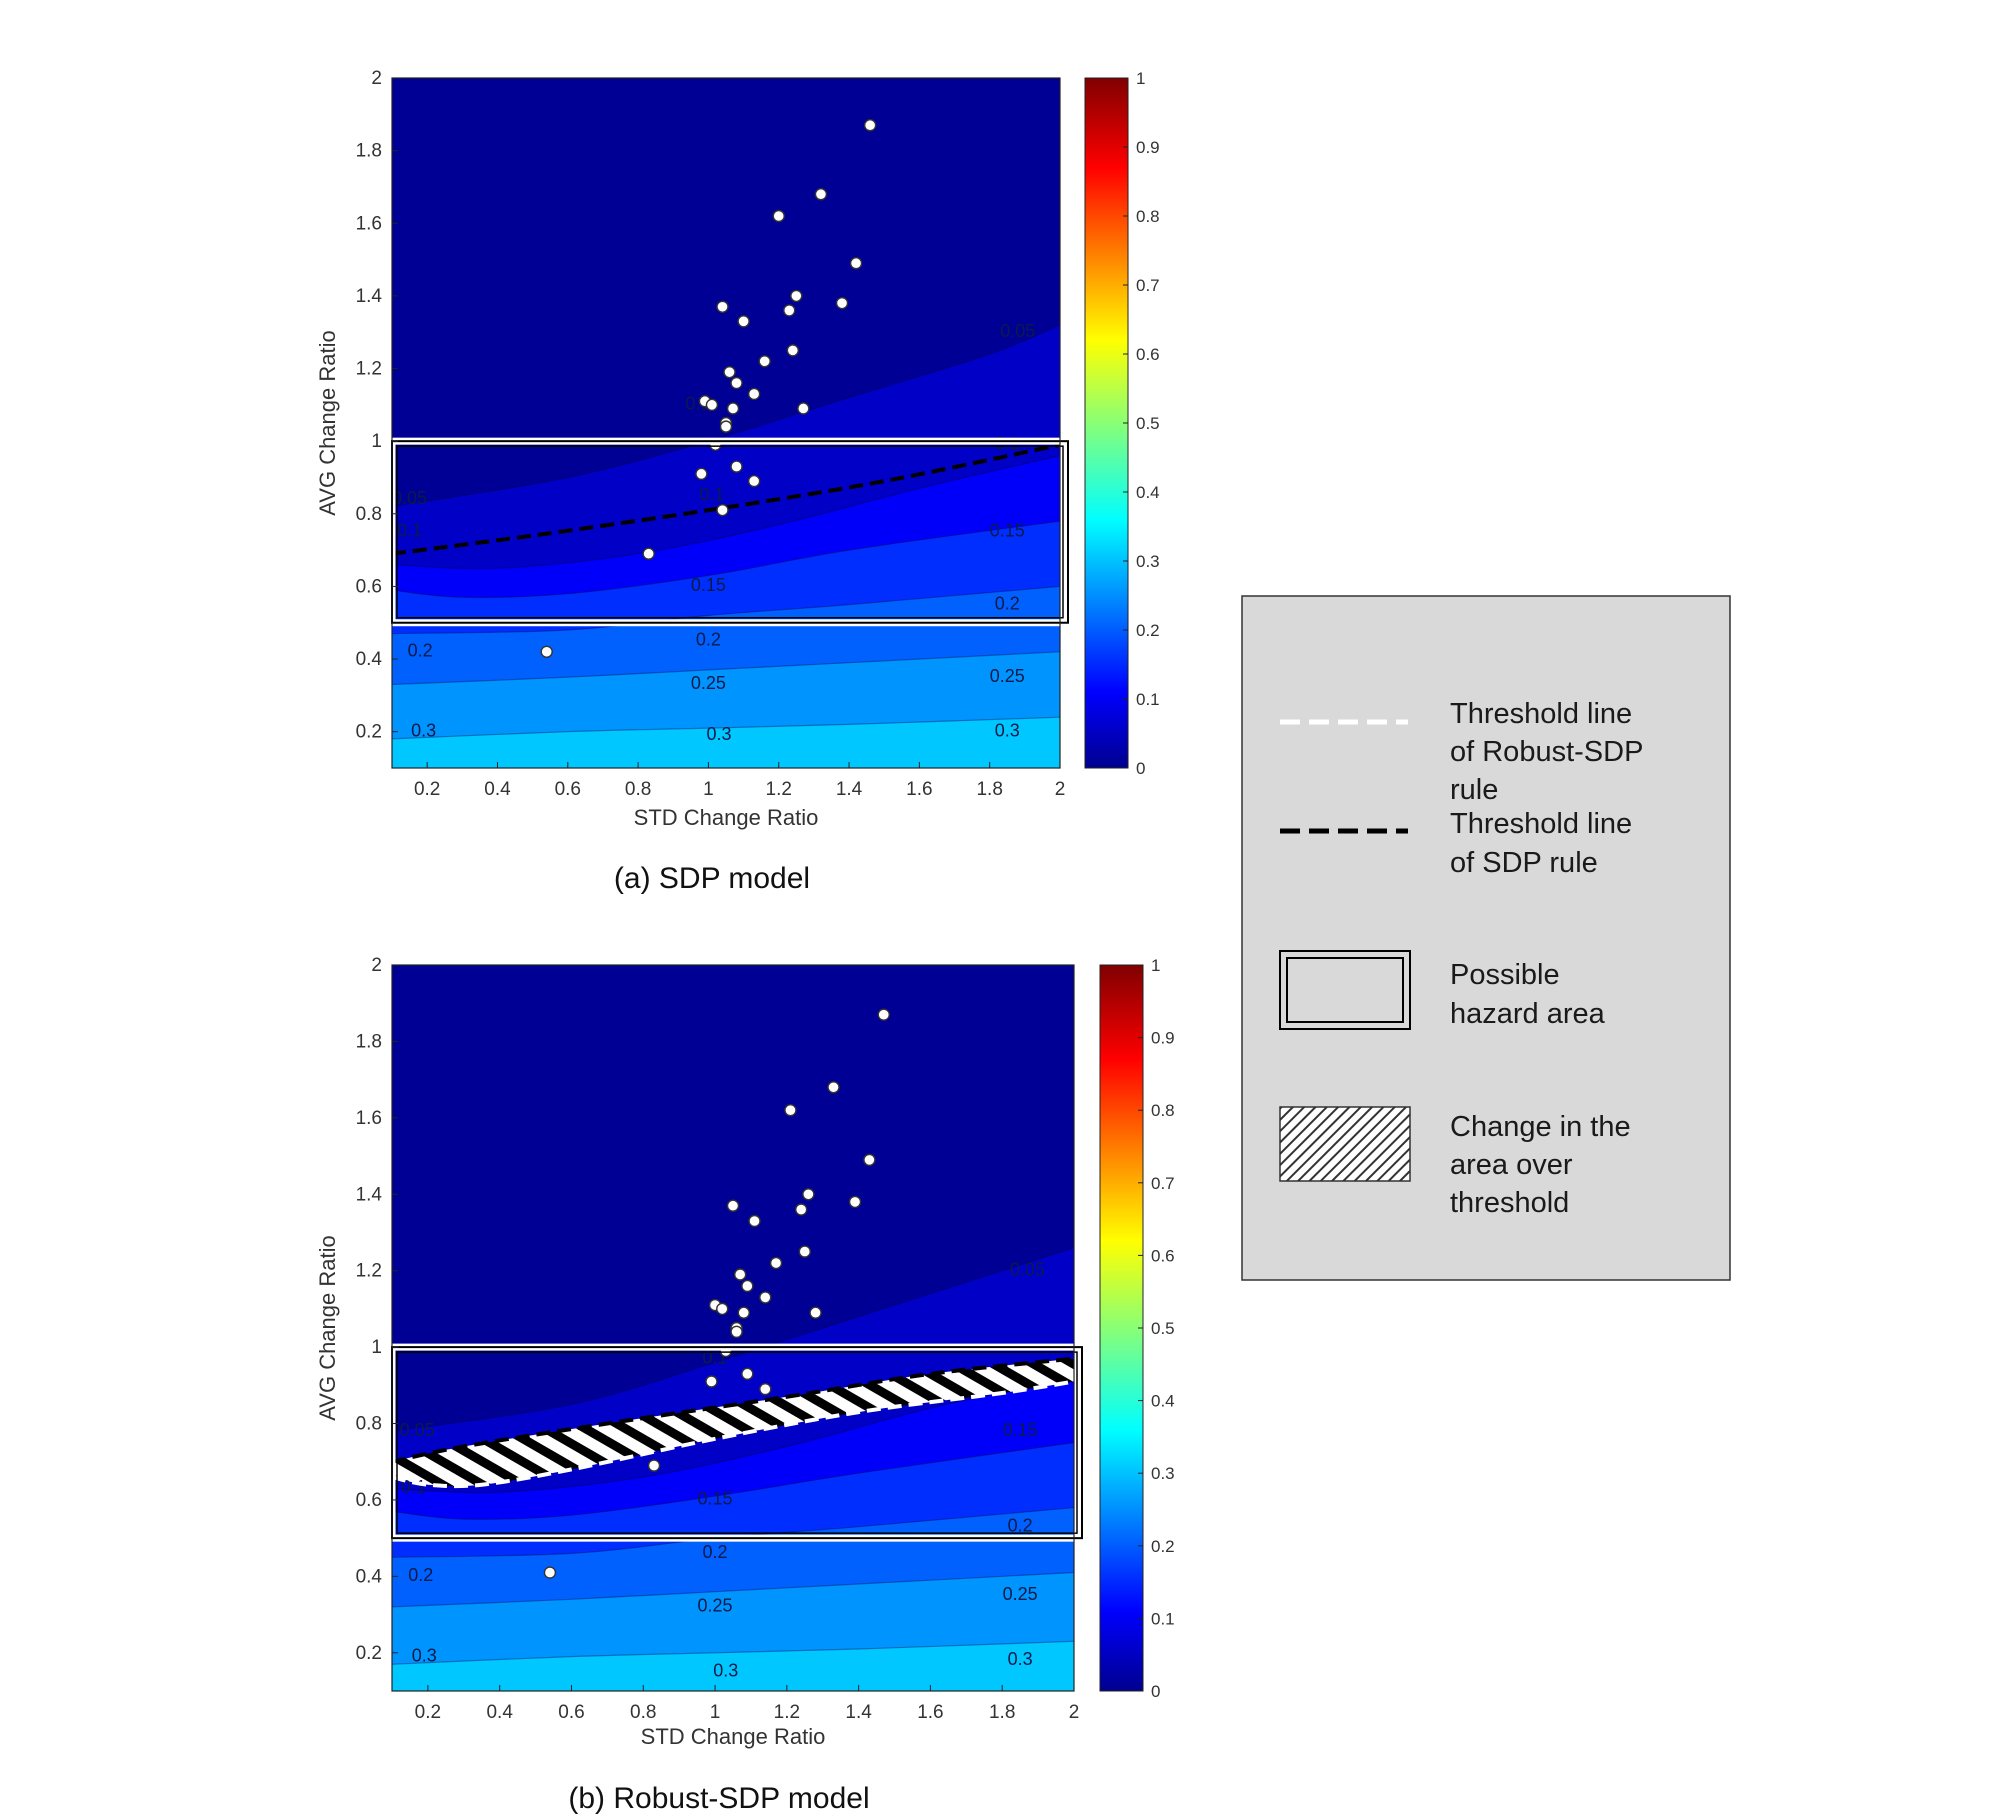  I want to click on legend-sdp-label-1: Threshold line, so click(1541, 824).